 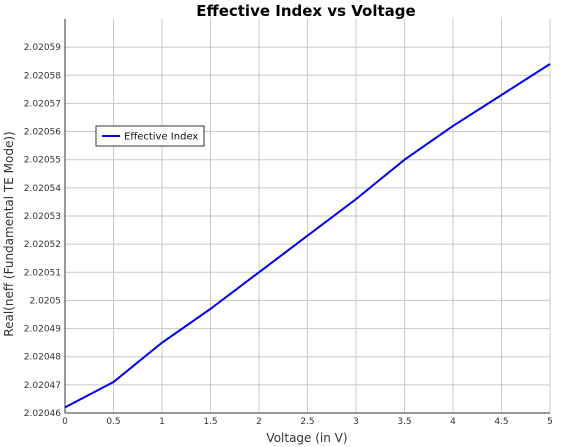 What do you see at coordinates (42, 217) in the screenshot?
I see `y-tick-label: 2.02053` at bounding box center [42, 217].